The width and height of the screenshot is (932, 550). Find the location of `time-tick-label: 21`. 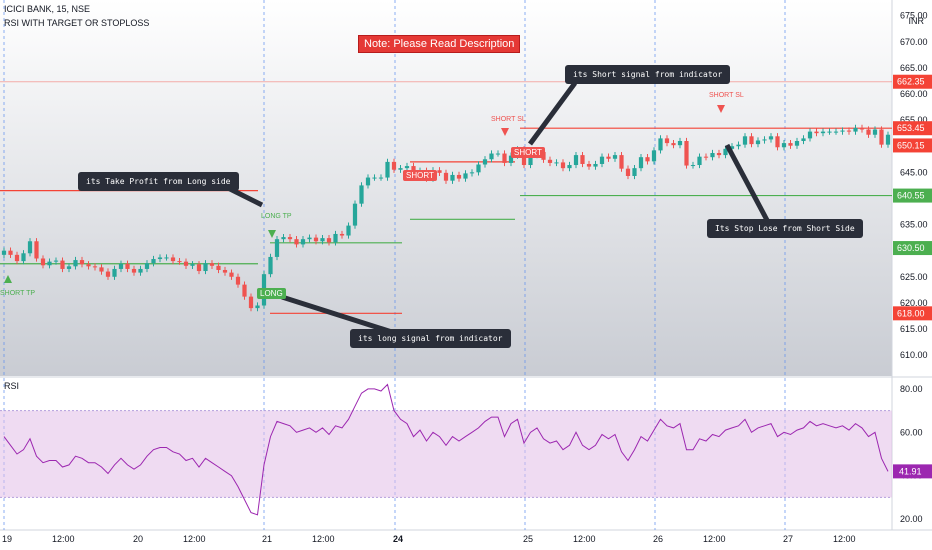

time-tick-label: 21 is located at coordinates (267, 539).